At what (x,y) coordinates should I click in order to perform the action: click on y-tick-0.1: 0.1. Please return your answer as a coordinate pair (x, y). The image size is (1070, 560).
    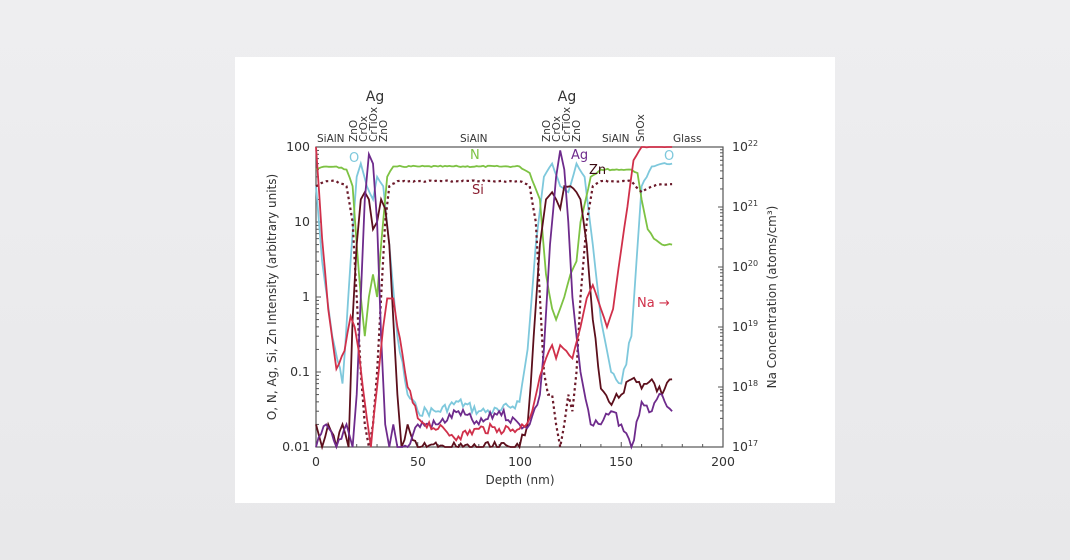
    Looking at the image, I should click on (300, 371).